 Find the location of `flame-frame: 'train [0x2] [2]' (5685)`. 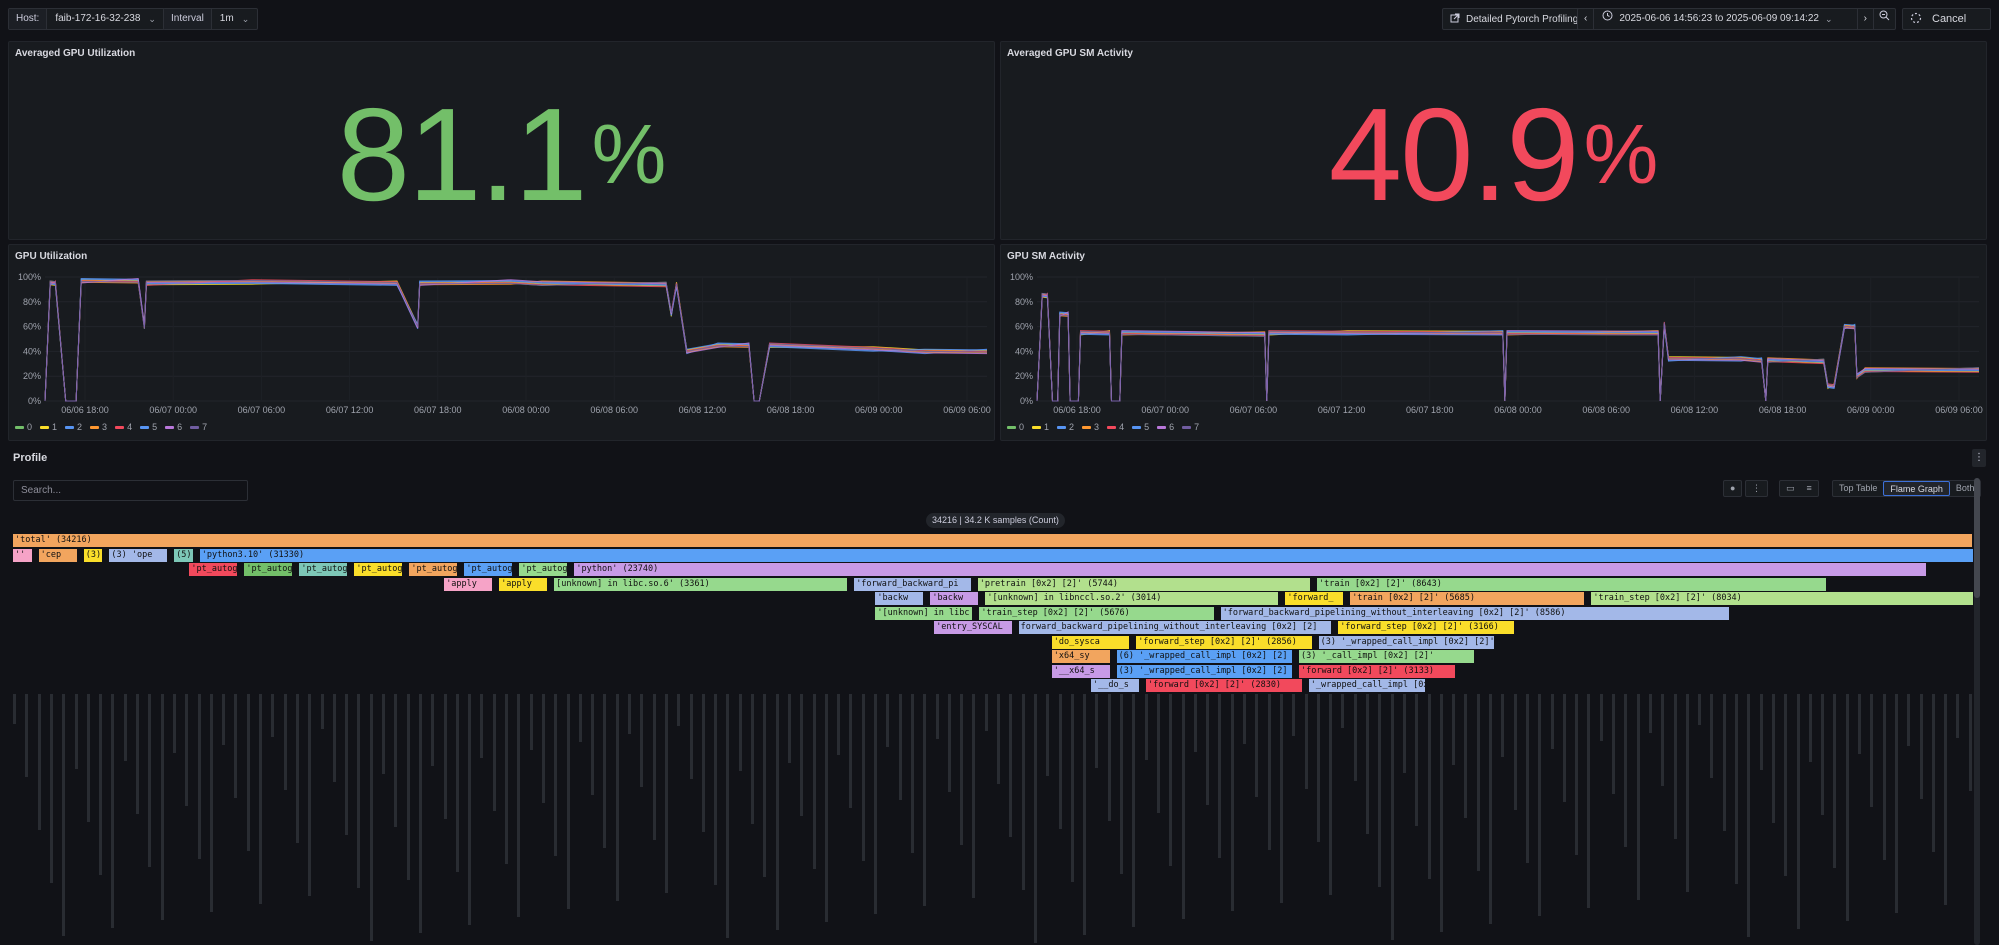

flame-frame: 'train [0x2] [2]' (5685) is located at coordinates (1468, 598).